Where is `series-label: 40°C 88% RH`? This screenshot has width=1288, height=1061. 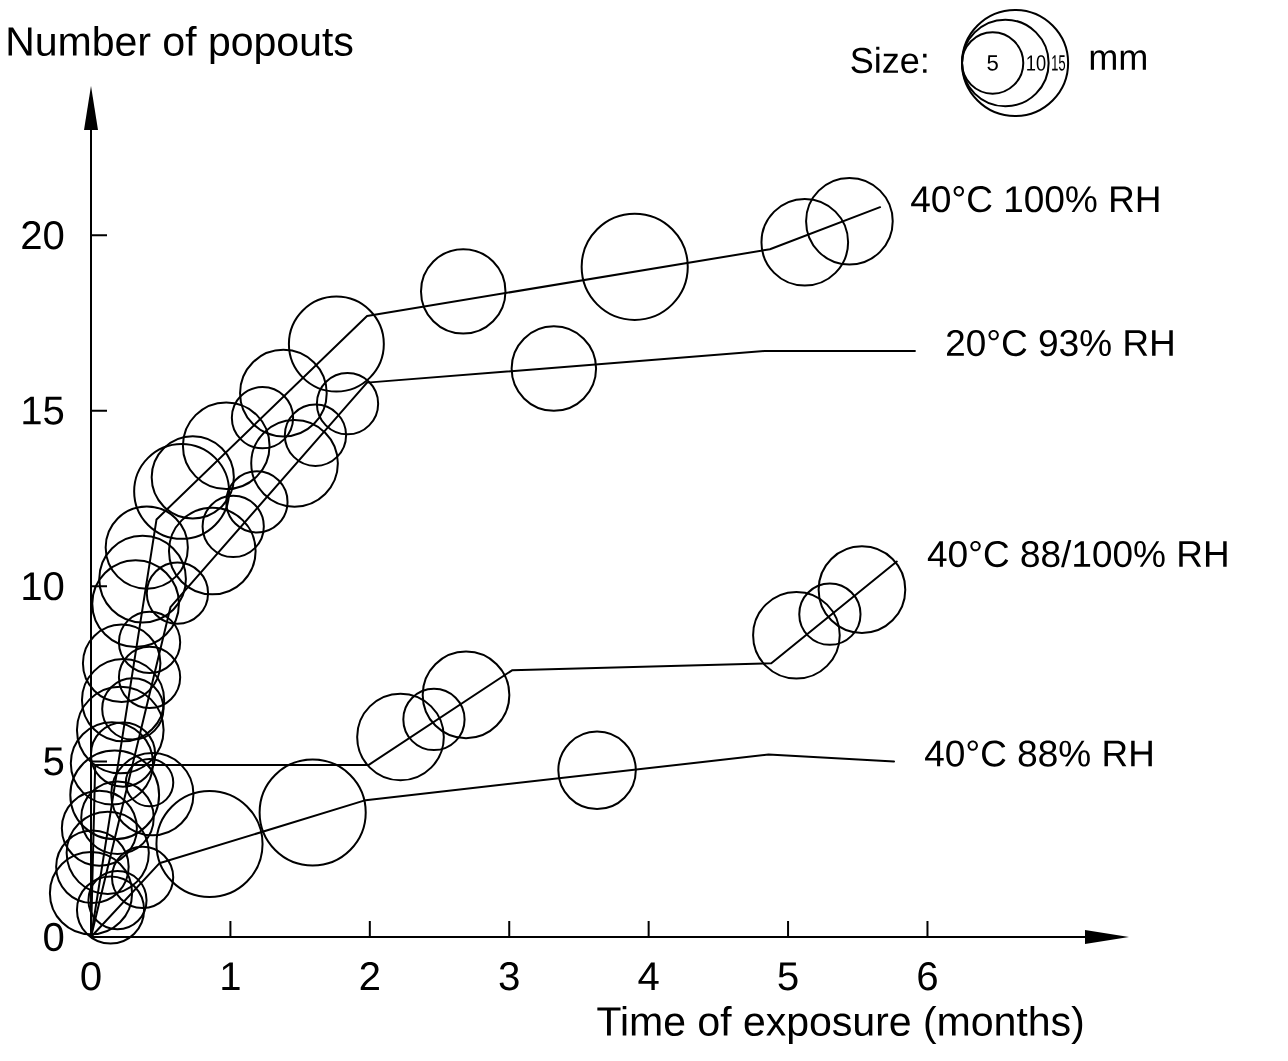 series-label: 40°C 88% RH is located at coordinates (1038, 753).